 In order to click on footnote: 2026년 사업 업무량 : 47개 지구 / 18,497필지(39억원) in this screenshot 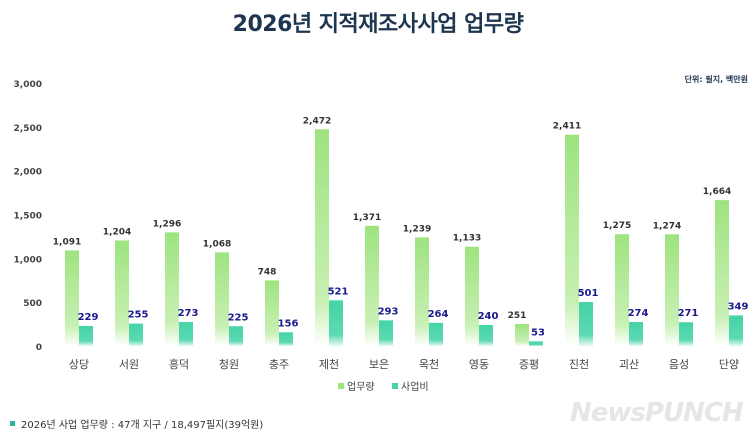, I will do `click(136, 423)`.